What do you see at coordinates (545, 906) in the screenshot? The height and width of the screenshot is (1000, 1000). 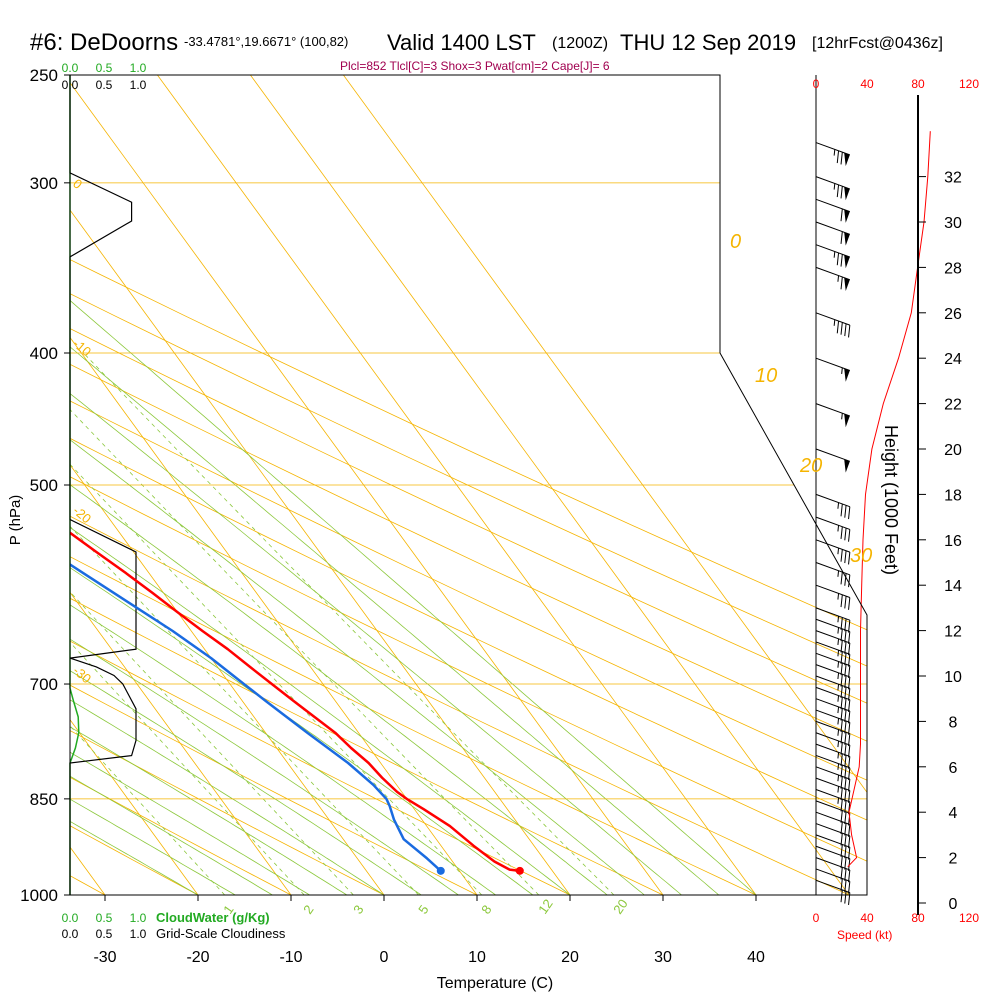 I see `mixing-ratio-label: 12` at bounding box center [545, 906].